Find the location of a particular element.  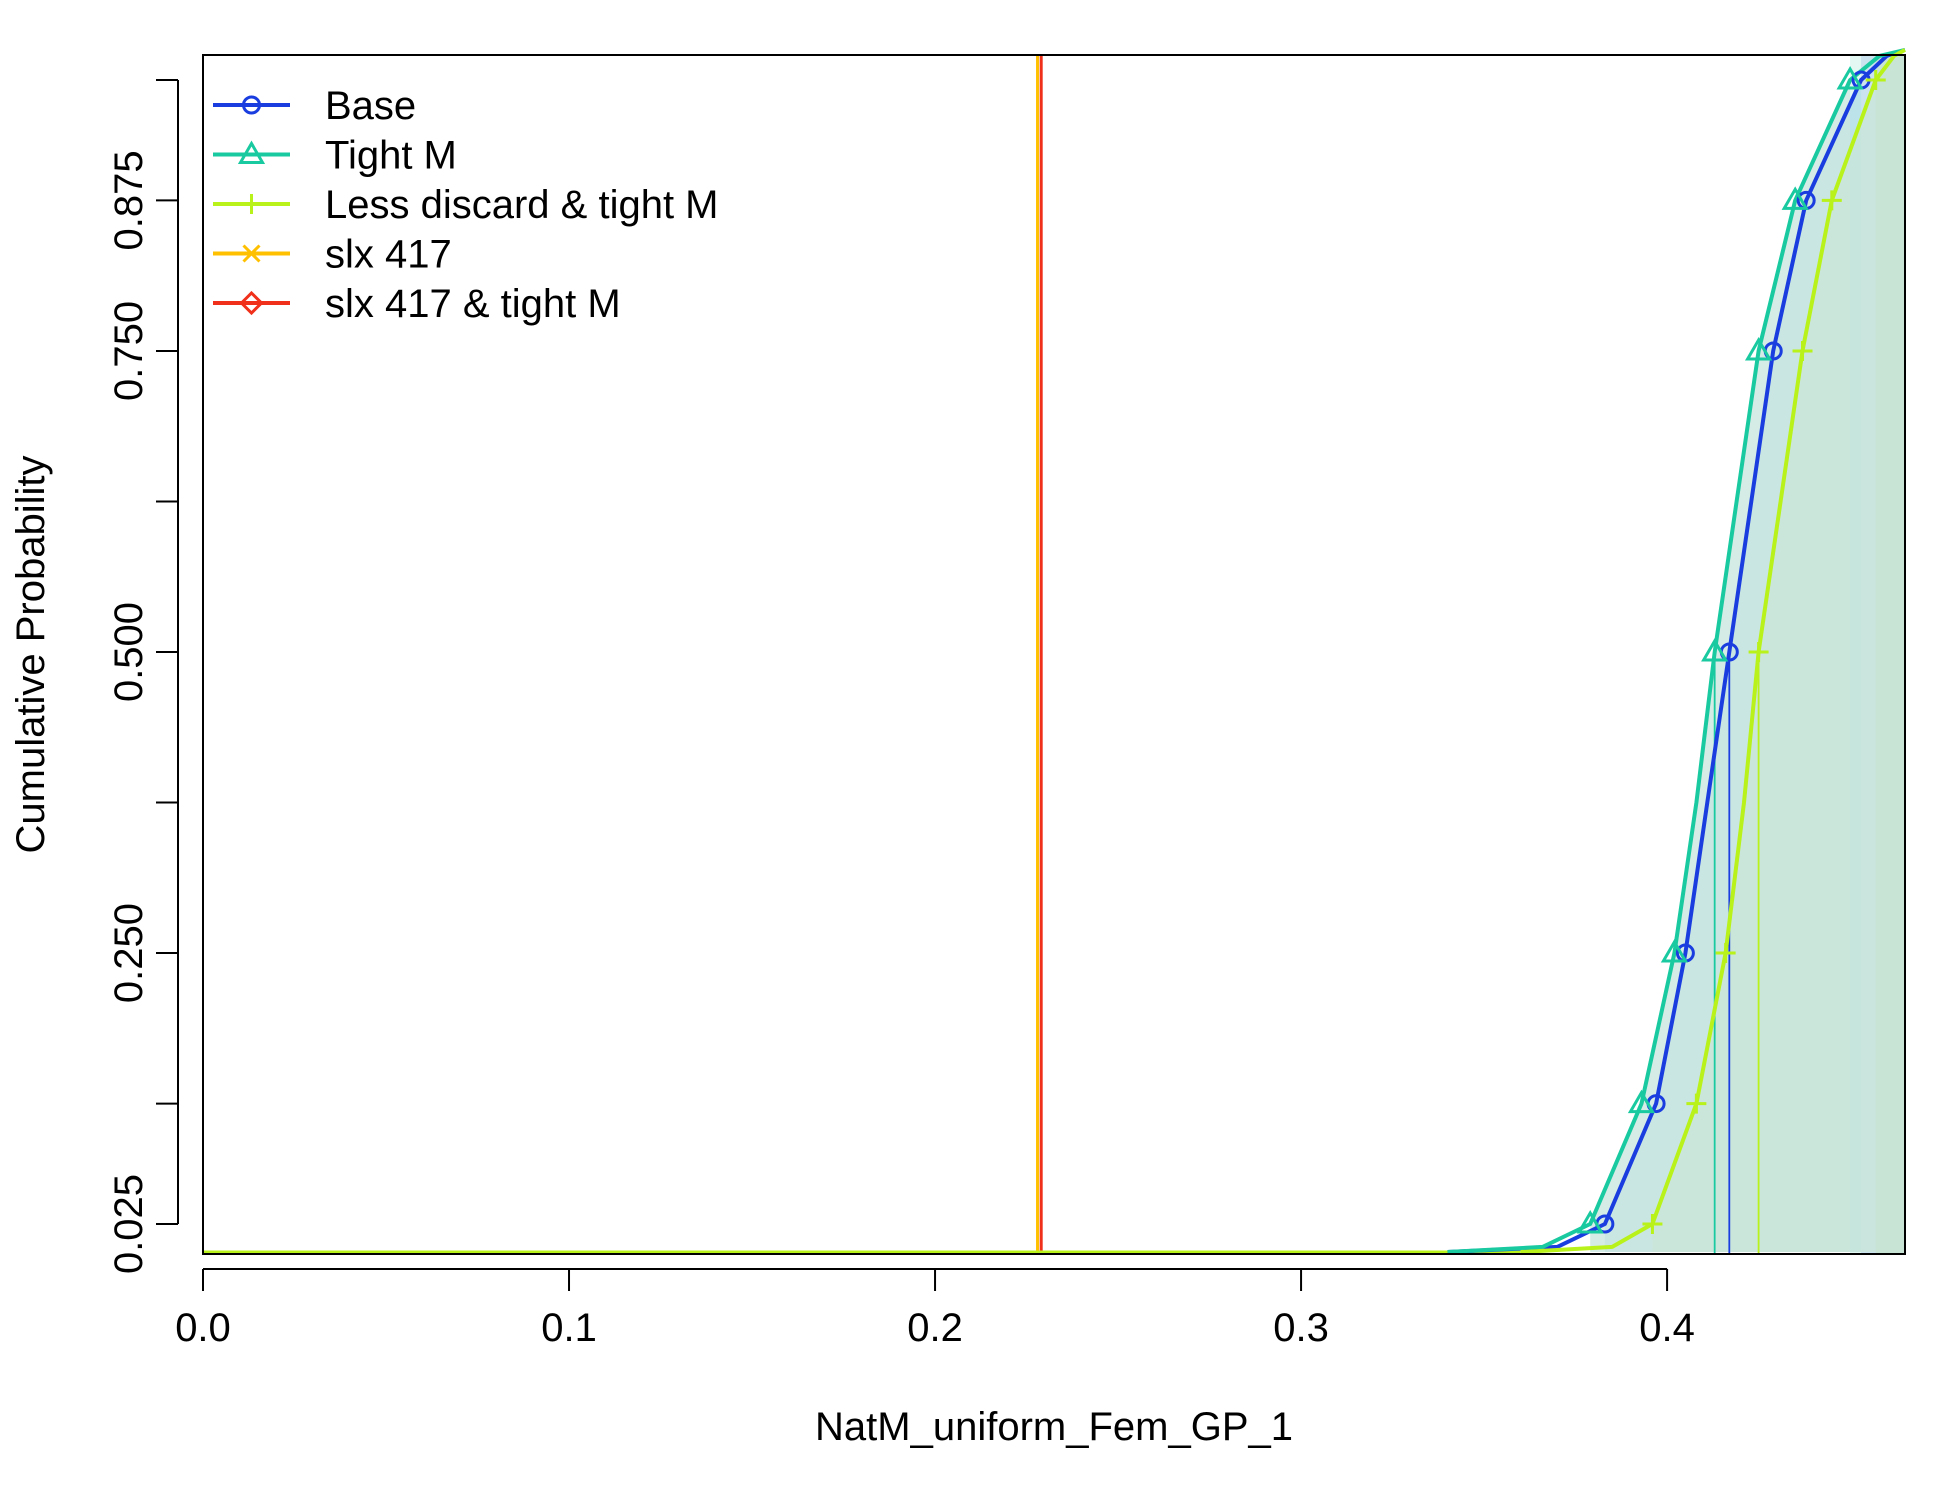

legend-label-1: Tight M is located at coordinates (391, 156).